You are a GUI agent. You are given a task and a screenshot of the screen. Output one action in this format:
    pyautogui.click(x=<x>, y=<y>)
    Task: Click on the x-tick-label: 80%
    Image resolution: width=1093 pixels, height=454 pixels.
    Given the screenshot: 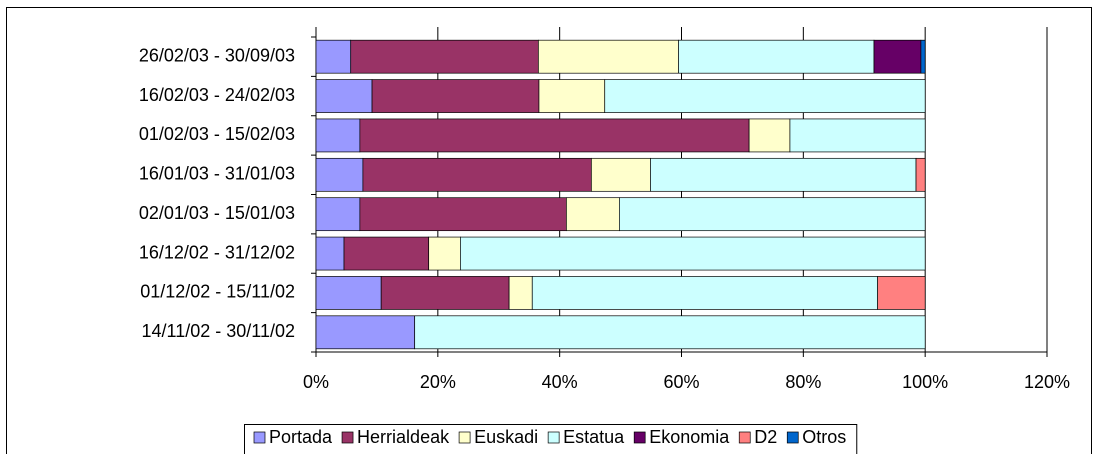 What is the action you would take?
    pyautogui.click(x=803, y=382)
    